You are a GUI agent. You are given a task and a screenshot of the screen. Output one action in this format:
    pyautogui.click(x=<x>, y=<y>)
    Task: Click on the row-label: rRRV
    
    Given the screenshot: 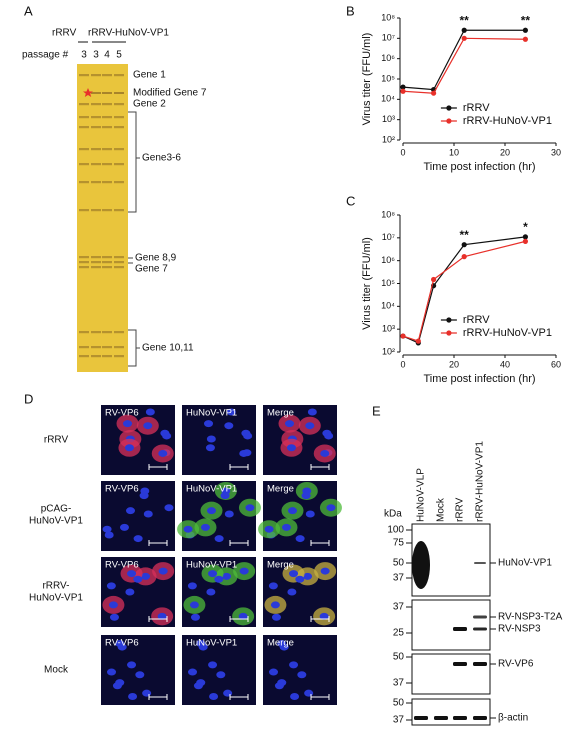 What is the action you would take?
    pyautogui.click(x=56, y=440)
    